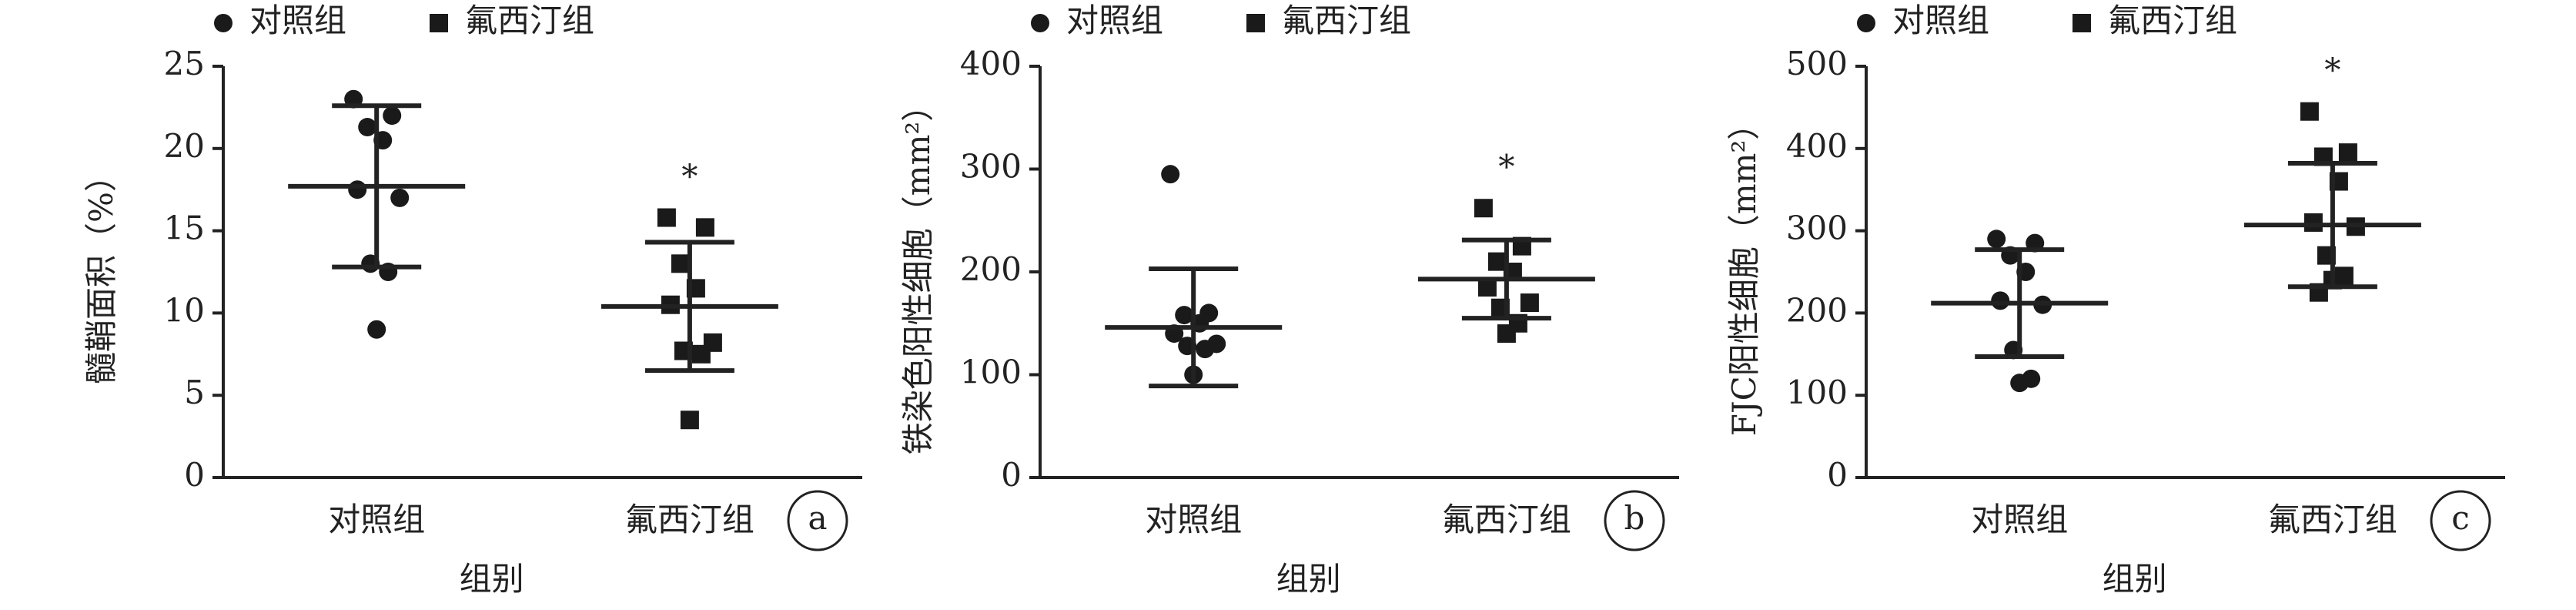 This screenshot has height=610, width=2576. I want to click on y-axis-title: 铁染色阳性细胞（mm²）, so click(918, 272).